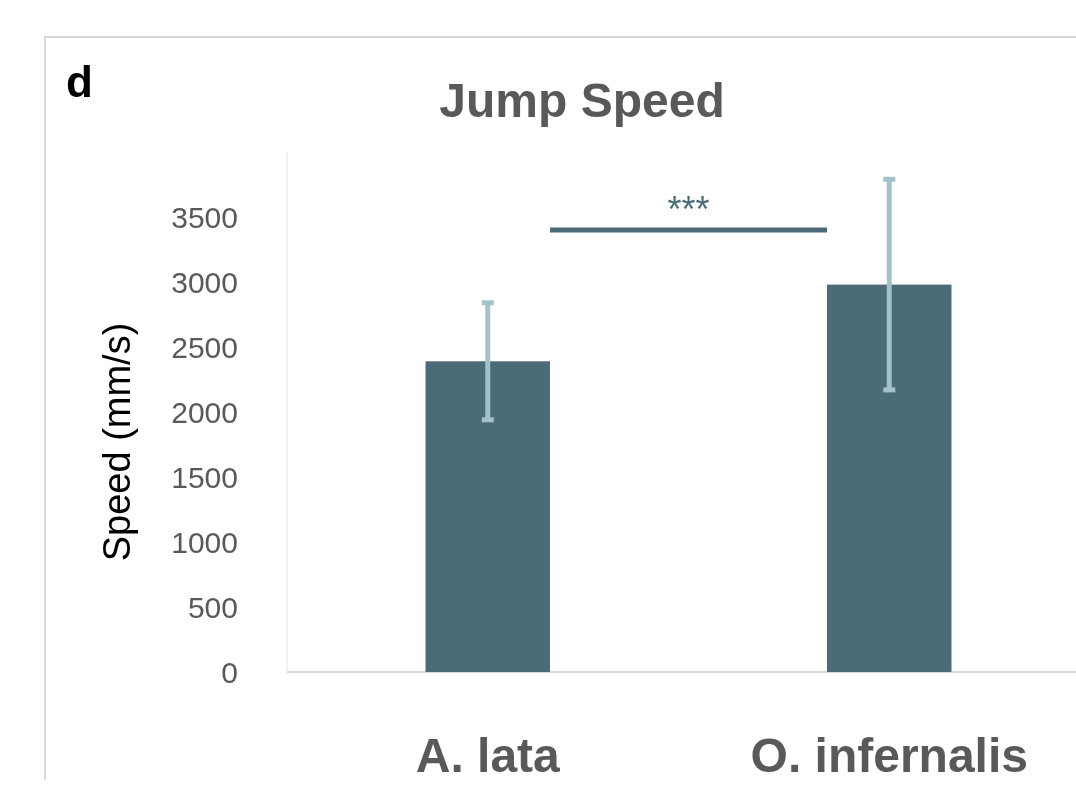 The width and height of the screenshot is (1076, 786). I want to click on x-tick-label: O. infernalis, so click(889, 755).